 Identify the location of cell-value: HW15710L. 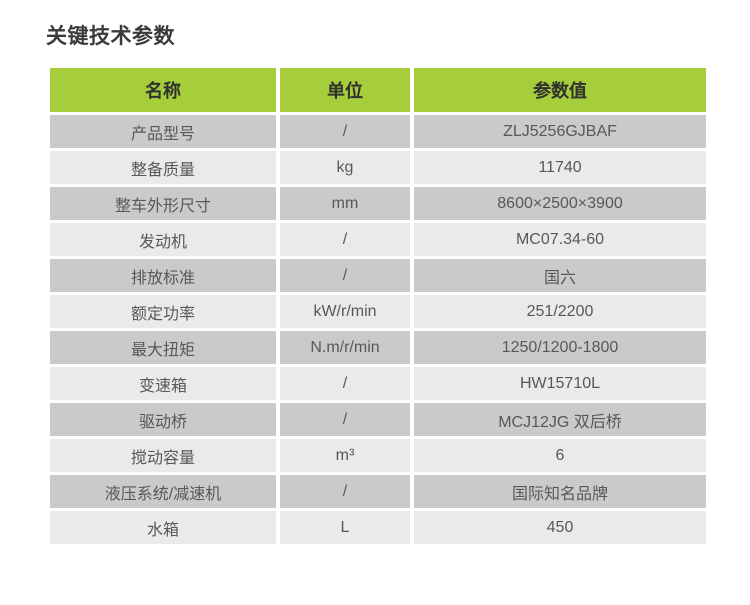
(560, 383).